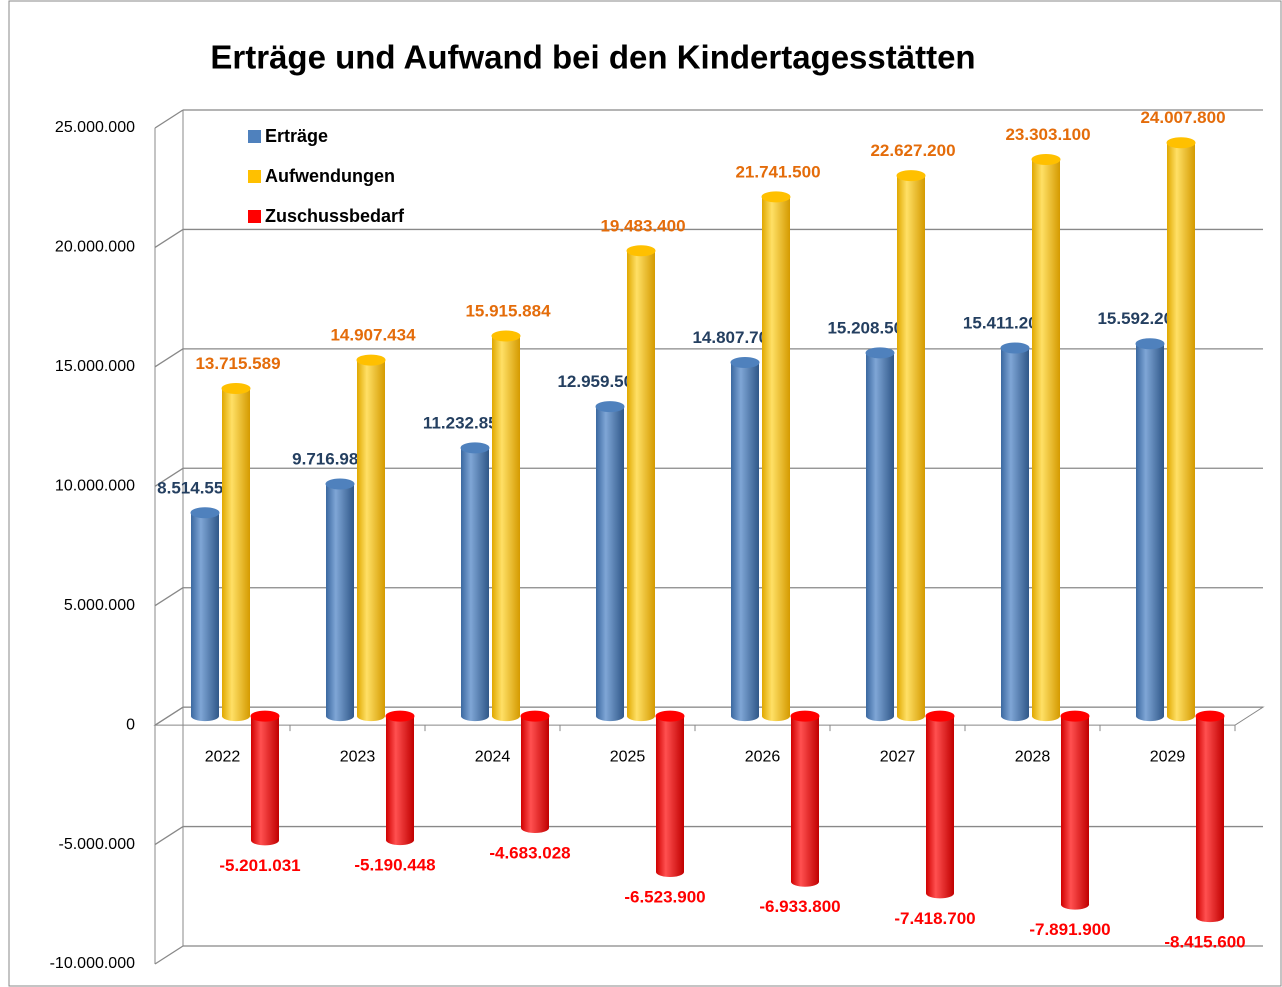 The width and height of the screenshot is (1282, 987). What do you see at coordinates (130, 724) in the screenshot?
I see `y-tick-label: 0` at bounding box center [130, 724].